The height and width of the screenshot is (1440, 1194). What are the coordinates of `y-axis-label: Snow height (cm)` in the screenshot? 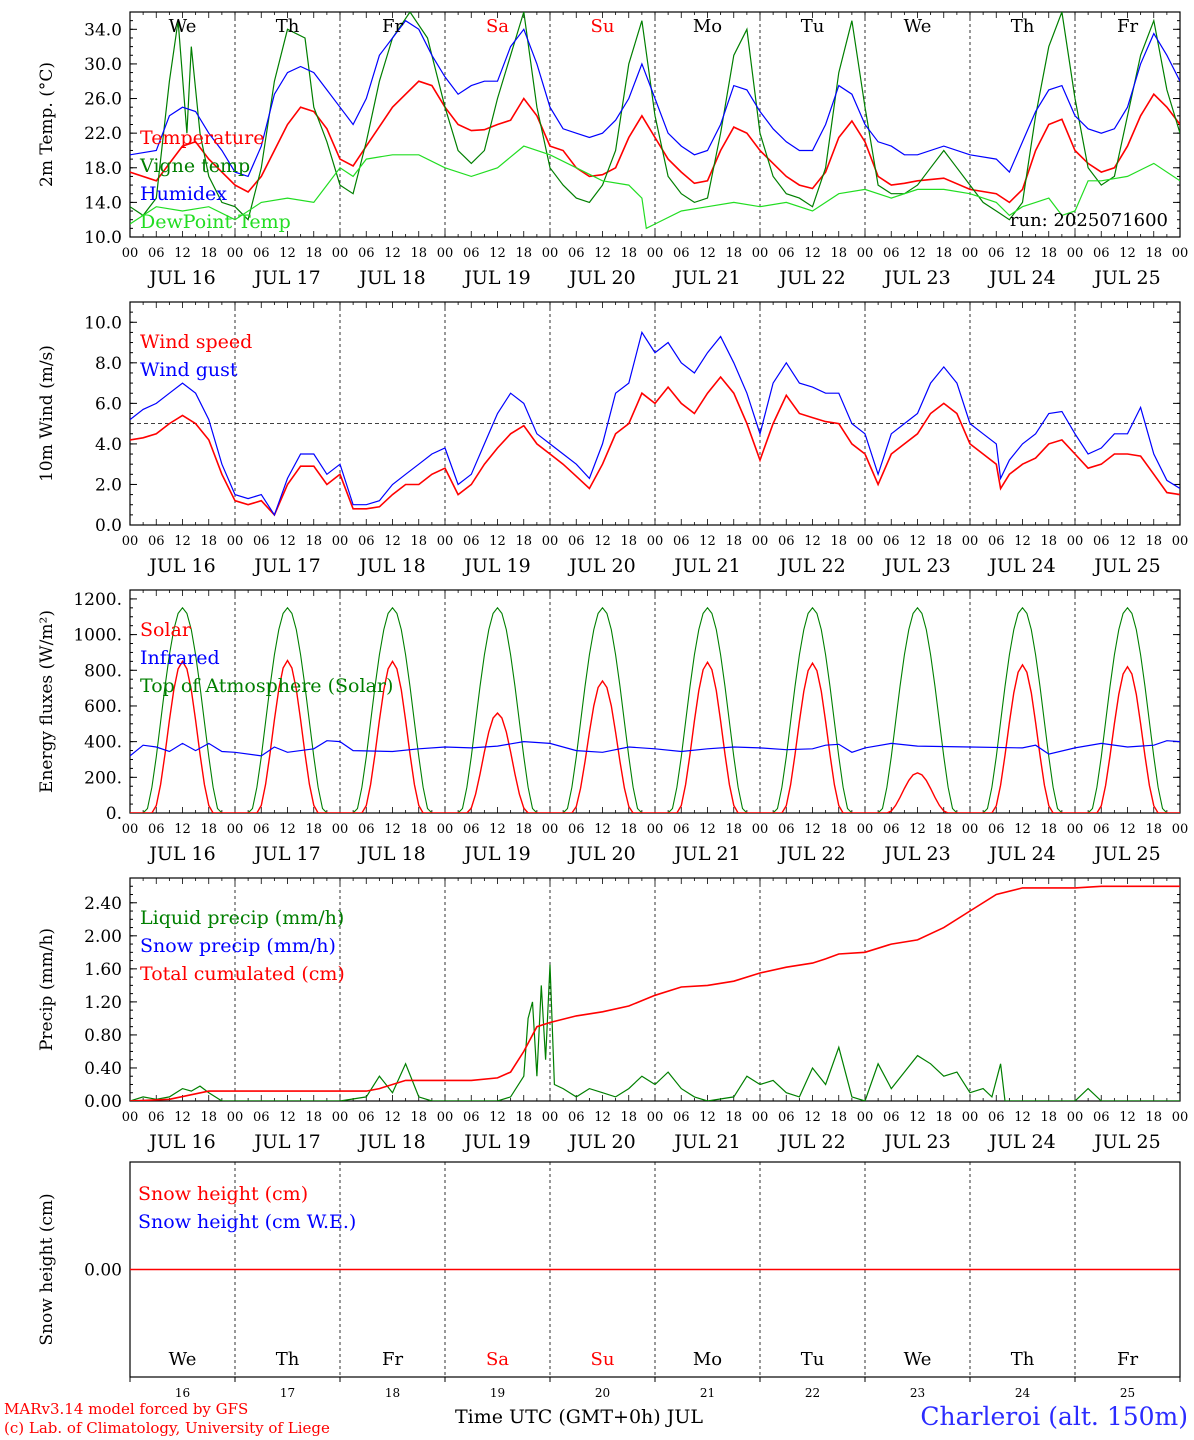 It's located at (47, 1269).